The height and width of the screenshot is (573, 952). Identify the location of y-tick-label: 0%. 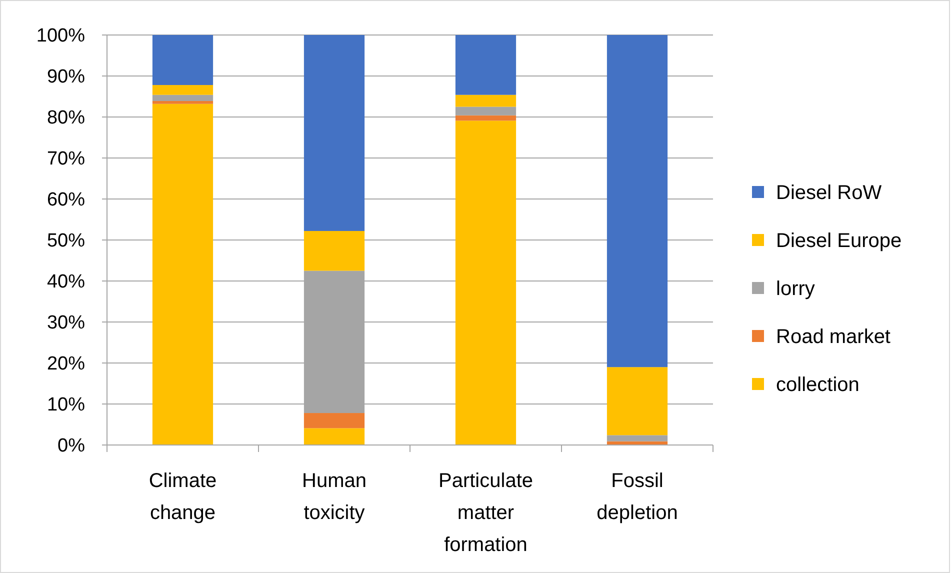
(72, 446).